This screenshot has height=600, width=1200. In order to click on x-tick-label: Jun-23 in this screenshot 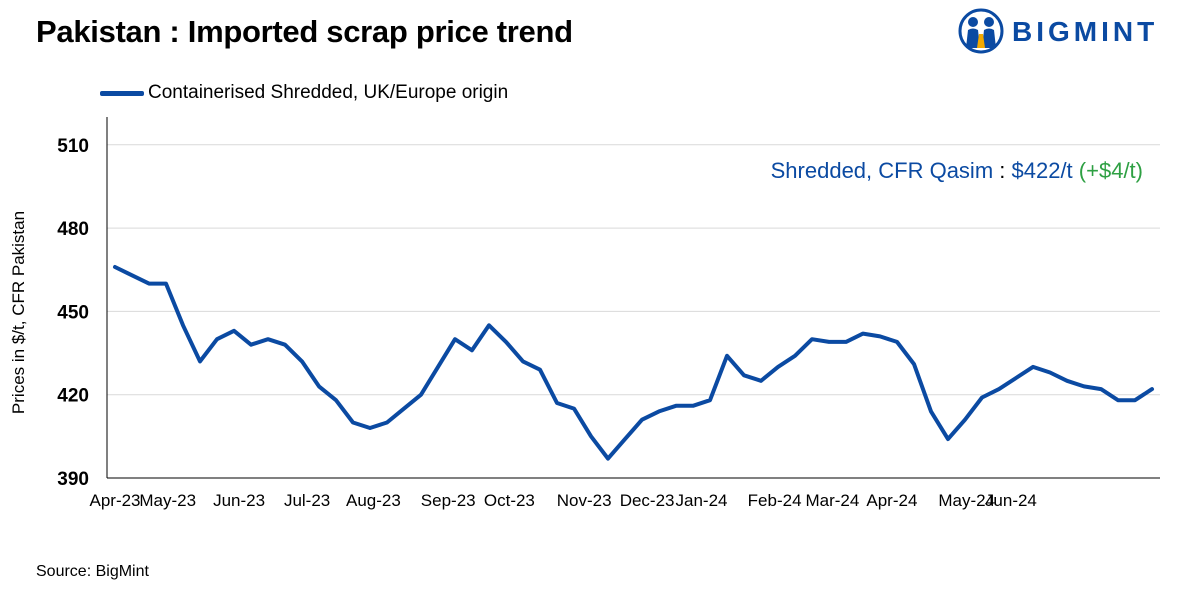, I will do `click(239, 500)`.